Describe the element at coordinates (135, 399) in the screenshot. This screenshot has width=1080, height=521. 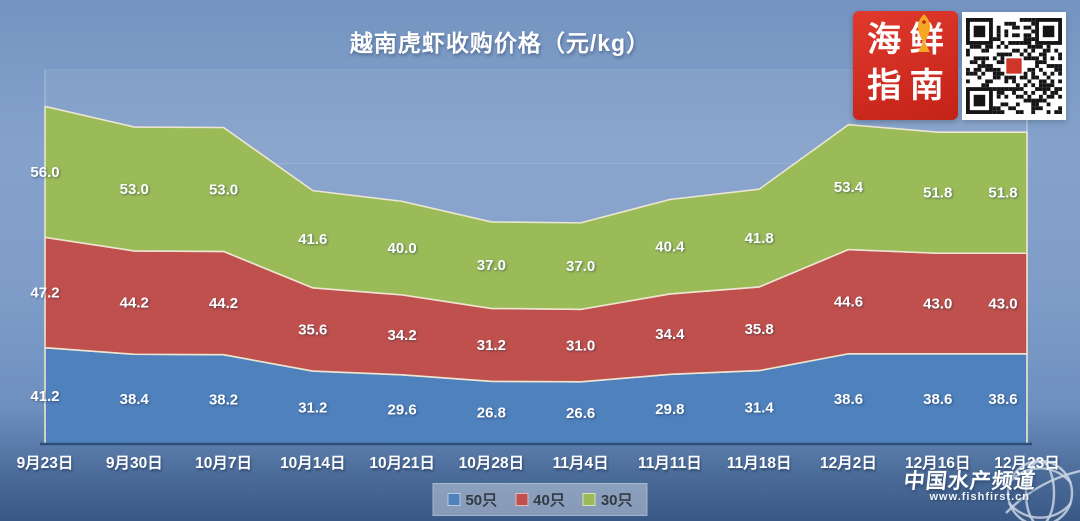
I see `value-label-50只: 38.4` at that location.